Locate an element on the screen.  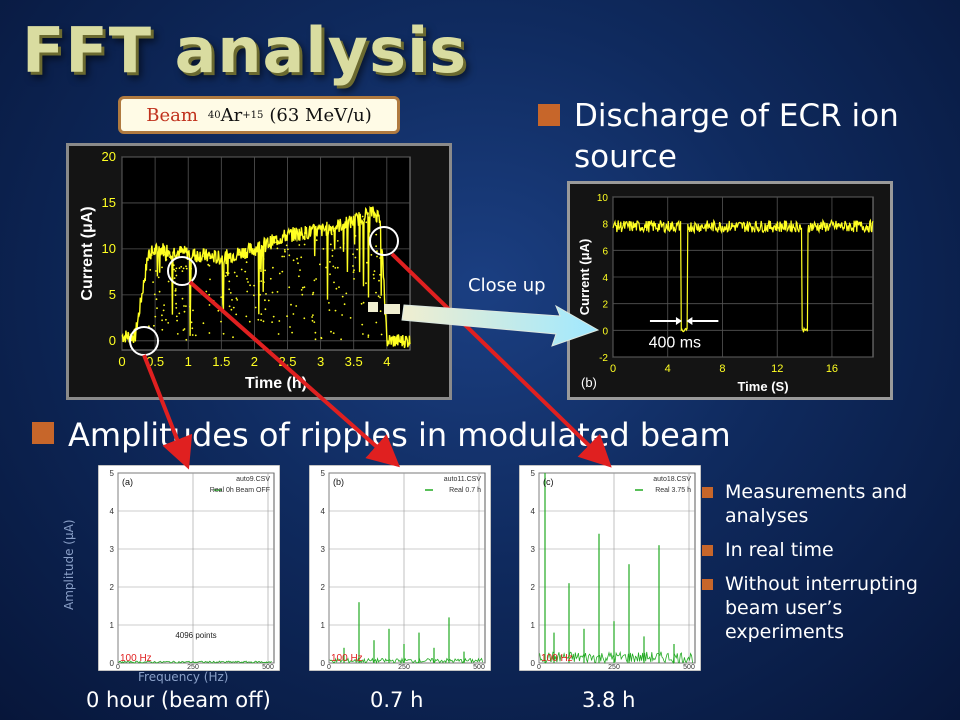
legend-entry: Real 0h Beam OFF is located at coordinates (240, 490).